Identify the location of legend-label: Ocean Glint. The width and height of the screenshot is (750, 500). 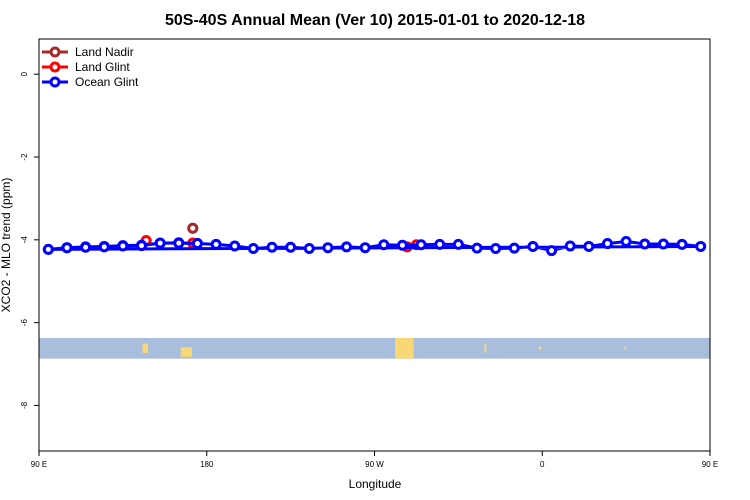
(107, 82).